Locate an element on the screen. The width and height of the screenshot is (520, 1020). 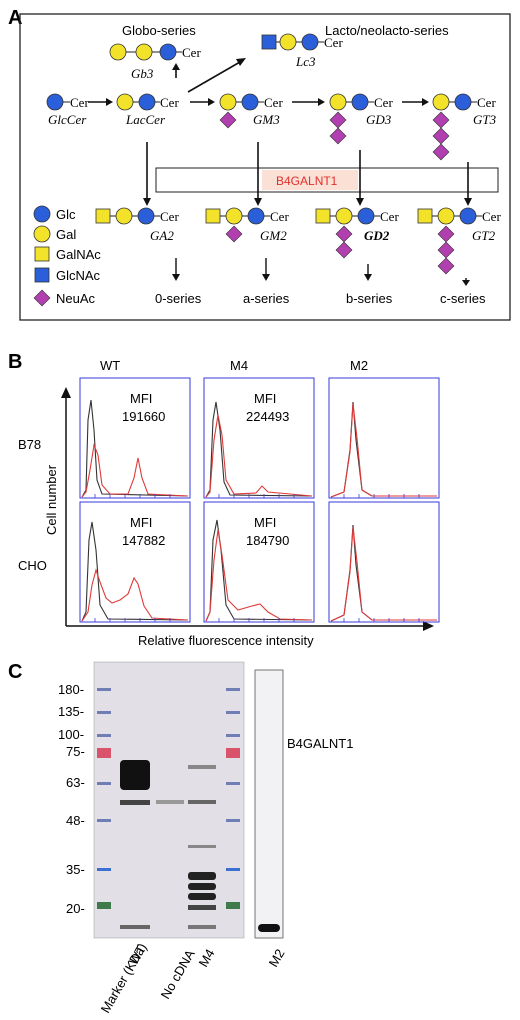
series-a: a-series is located at coordinates (266, 298).